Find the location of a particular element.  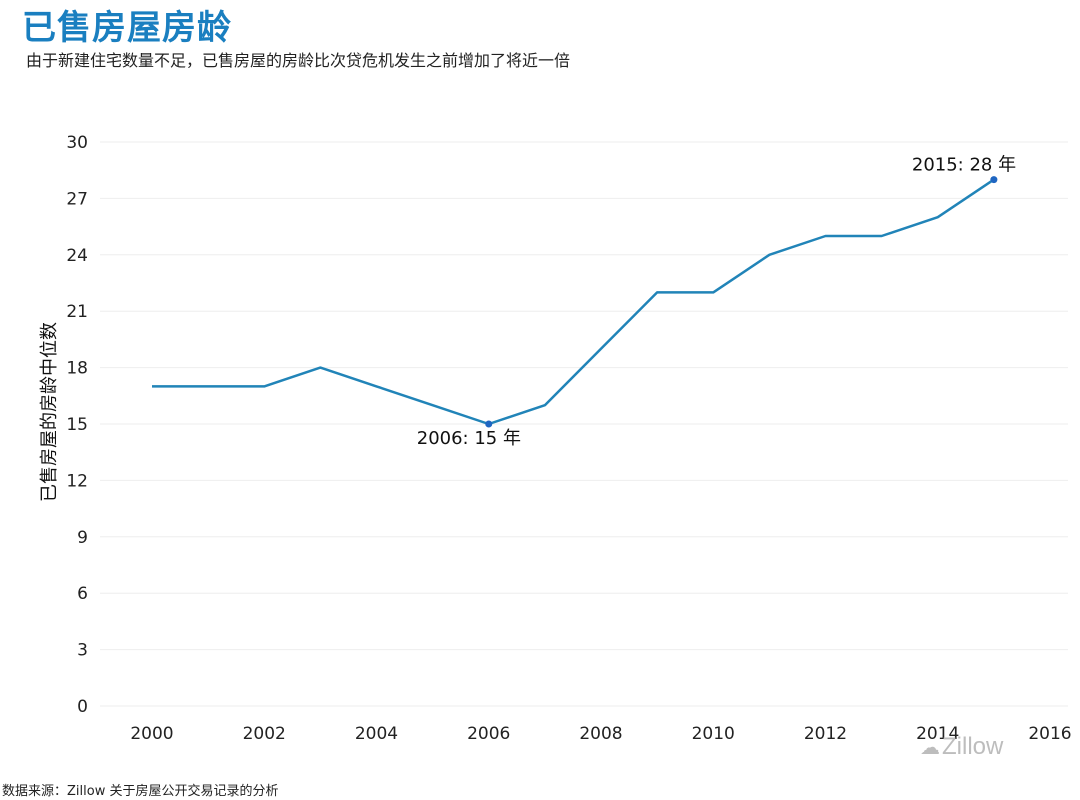

x-tick-label: 2004 is located at coordinates (376, 734).